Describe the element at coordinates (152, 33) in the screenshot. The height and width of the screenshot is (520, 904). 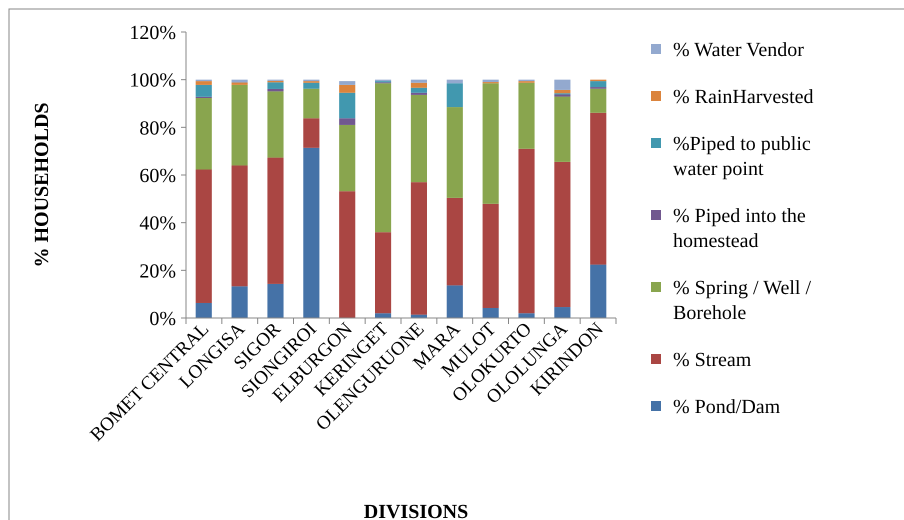
I see `y-tick-label: 120%` at that location.